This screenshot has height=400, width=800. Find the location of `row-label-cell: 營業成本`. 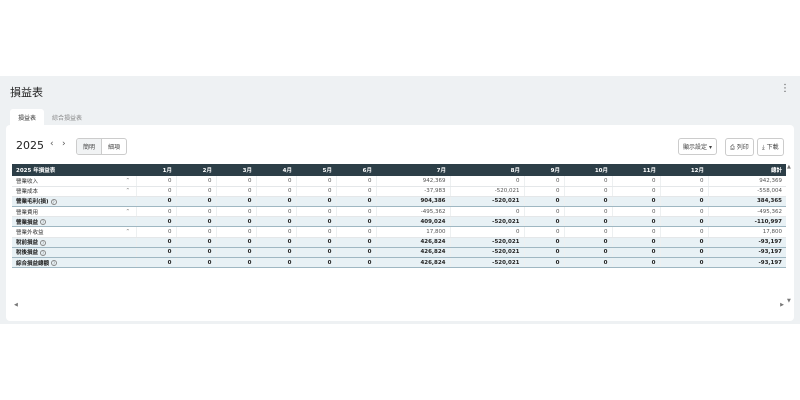

row-label-cell: 營業成本 is located at coordinates (66, 191).